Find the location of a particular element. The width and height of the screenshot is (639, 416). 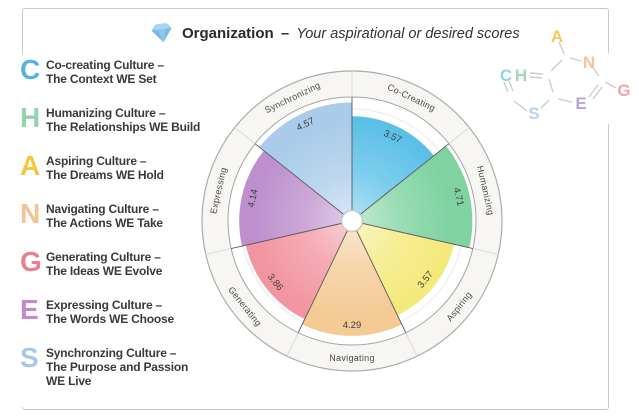

legend-item-G: G Generating Culture – The Ideas WE Evolve is located at coordinates (104, 262).